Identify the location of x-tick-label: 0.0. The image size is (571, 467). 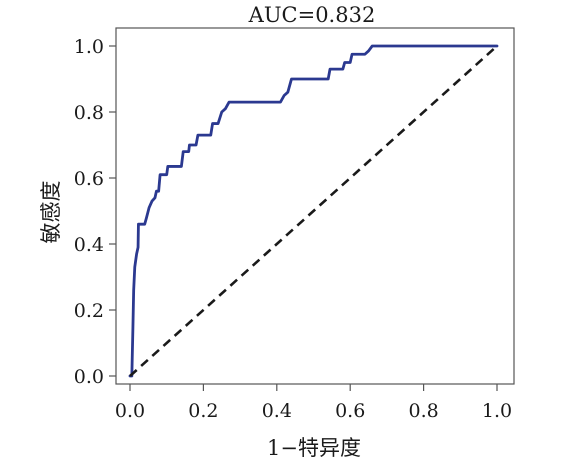
(130, 411).